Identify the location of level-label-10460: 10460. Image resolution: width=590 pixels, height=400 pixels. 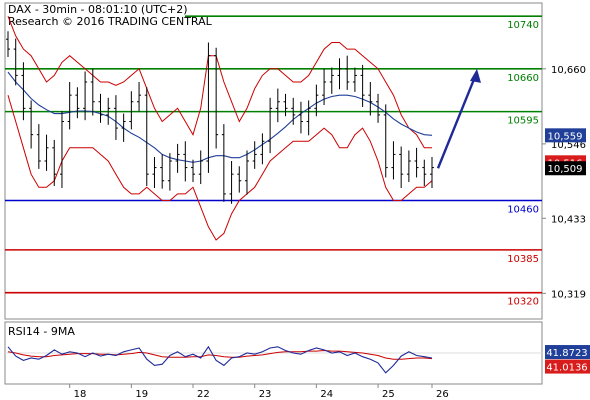
(523, 210).